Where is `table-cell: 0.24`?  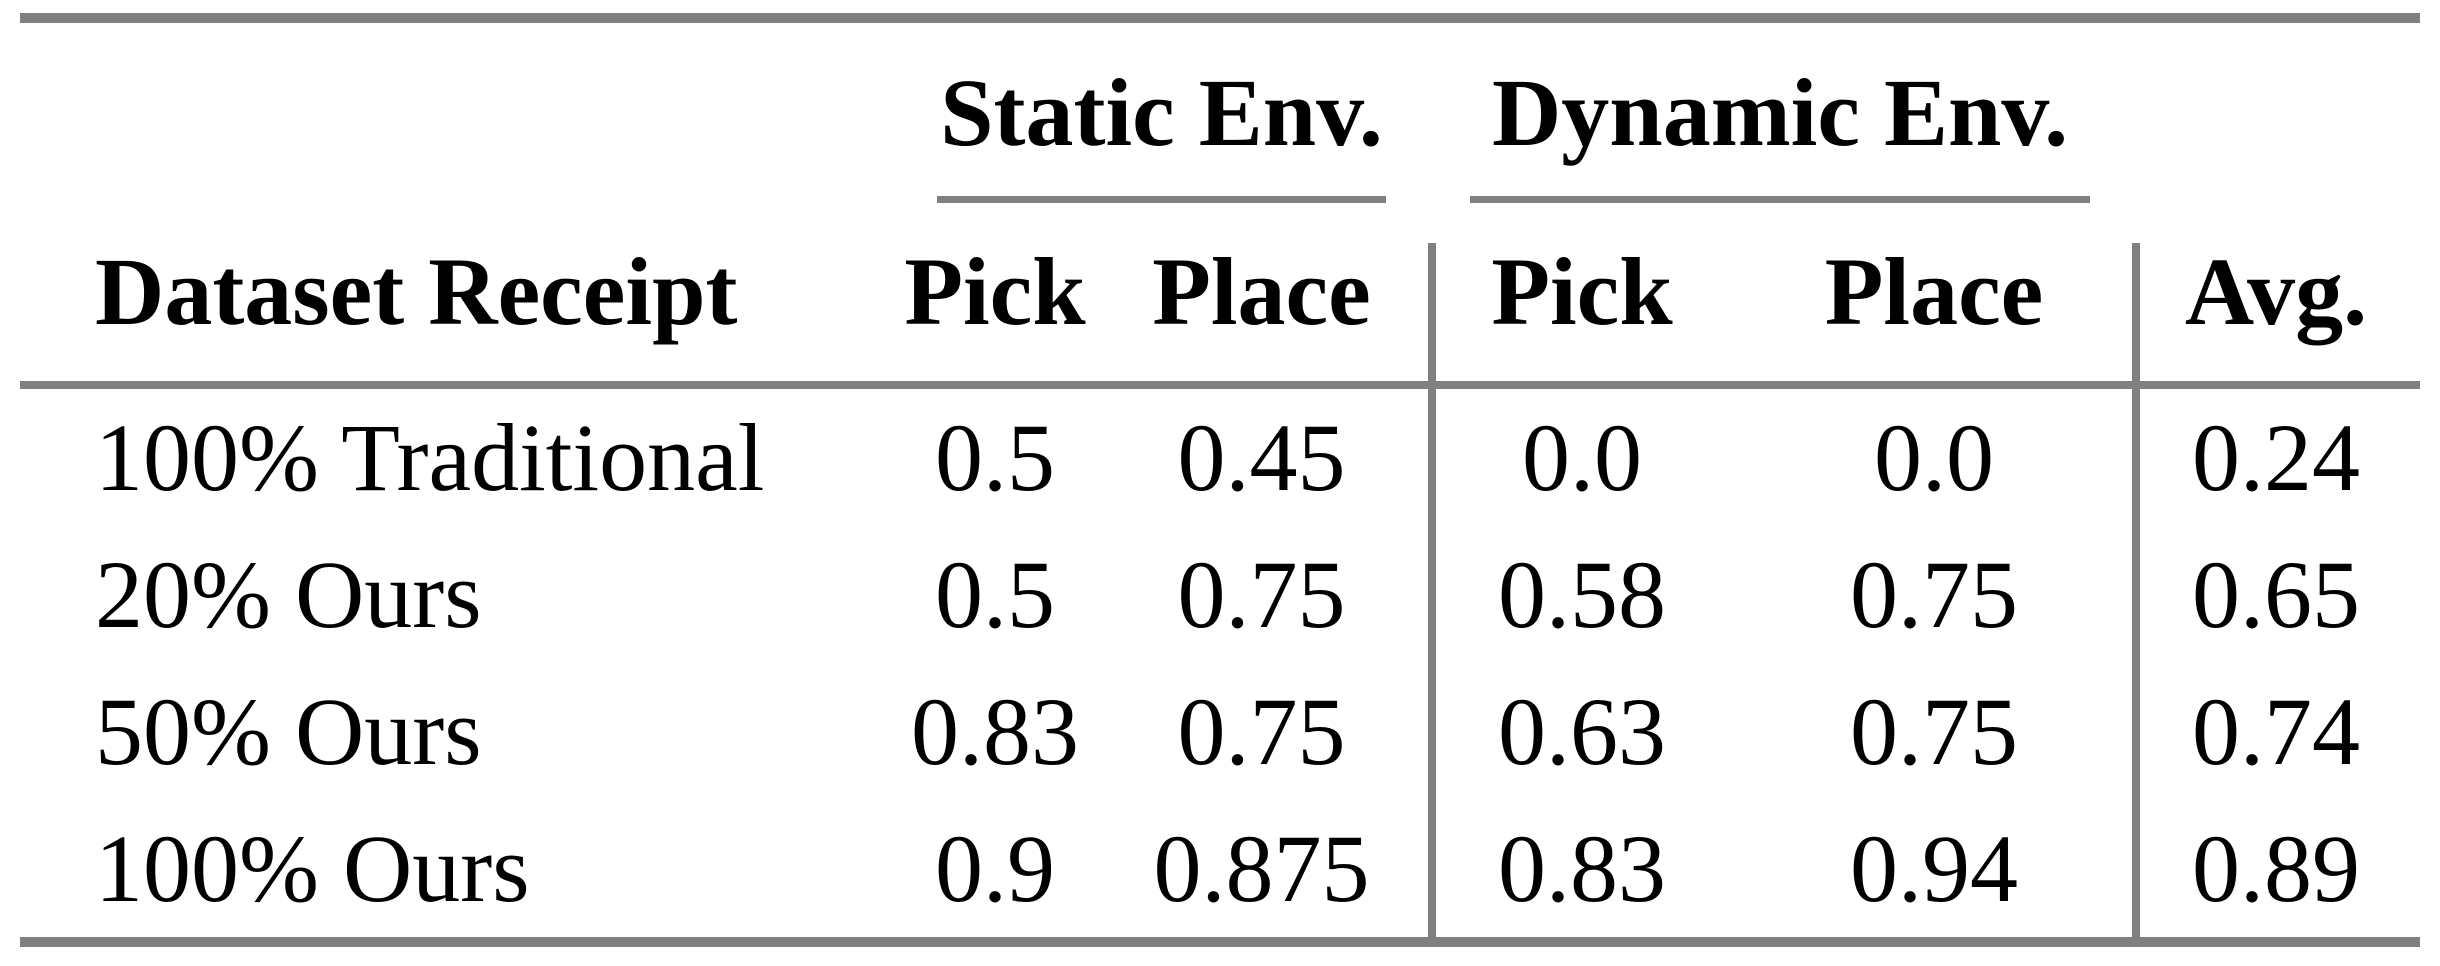 table-cell: 0.24 is located at coordinates (2276, 455).